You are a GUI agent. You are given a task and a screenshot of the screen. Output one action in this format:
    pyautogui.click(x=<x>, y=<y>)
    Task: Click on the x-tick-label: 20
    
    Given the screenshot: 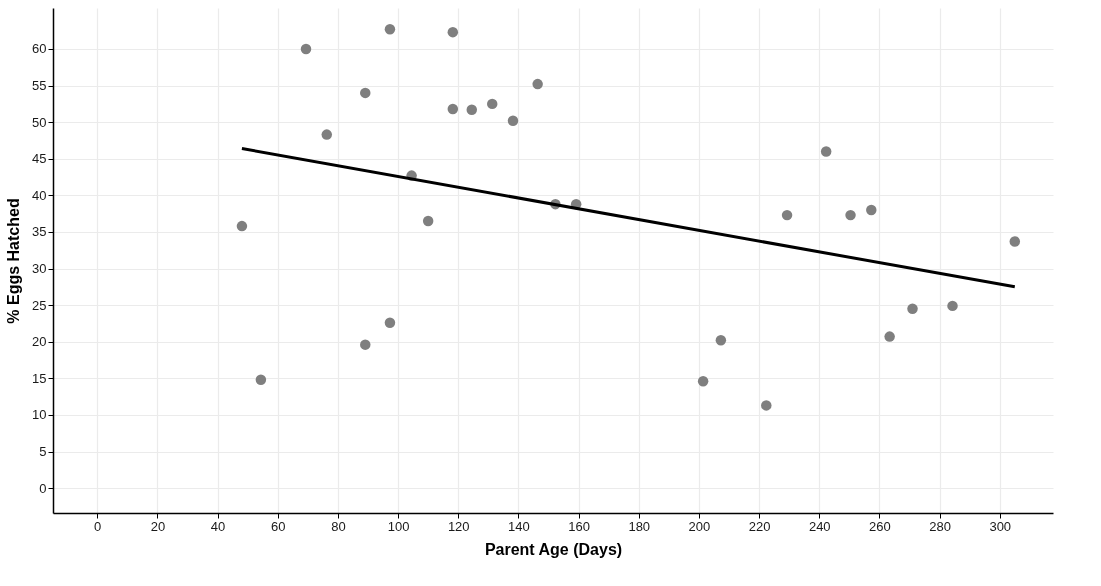 What is the action you would take?
    pyautogui.click(x=158, y=526)
    